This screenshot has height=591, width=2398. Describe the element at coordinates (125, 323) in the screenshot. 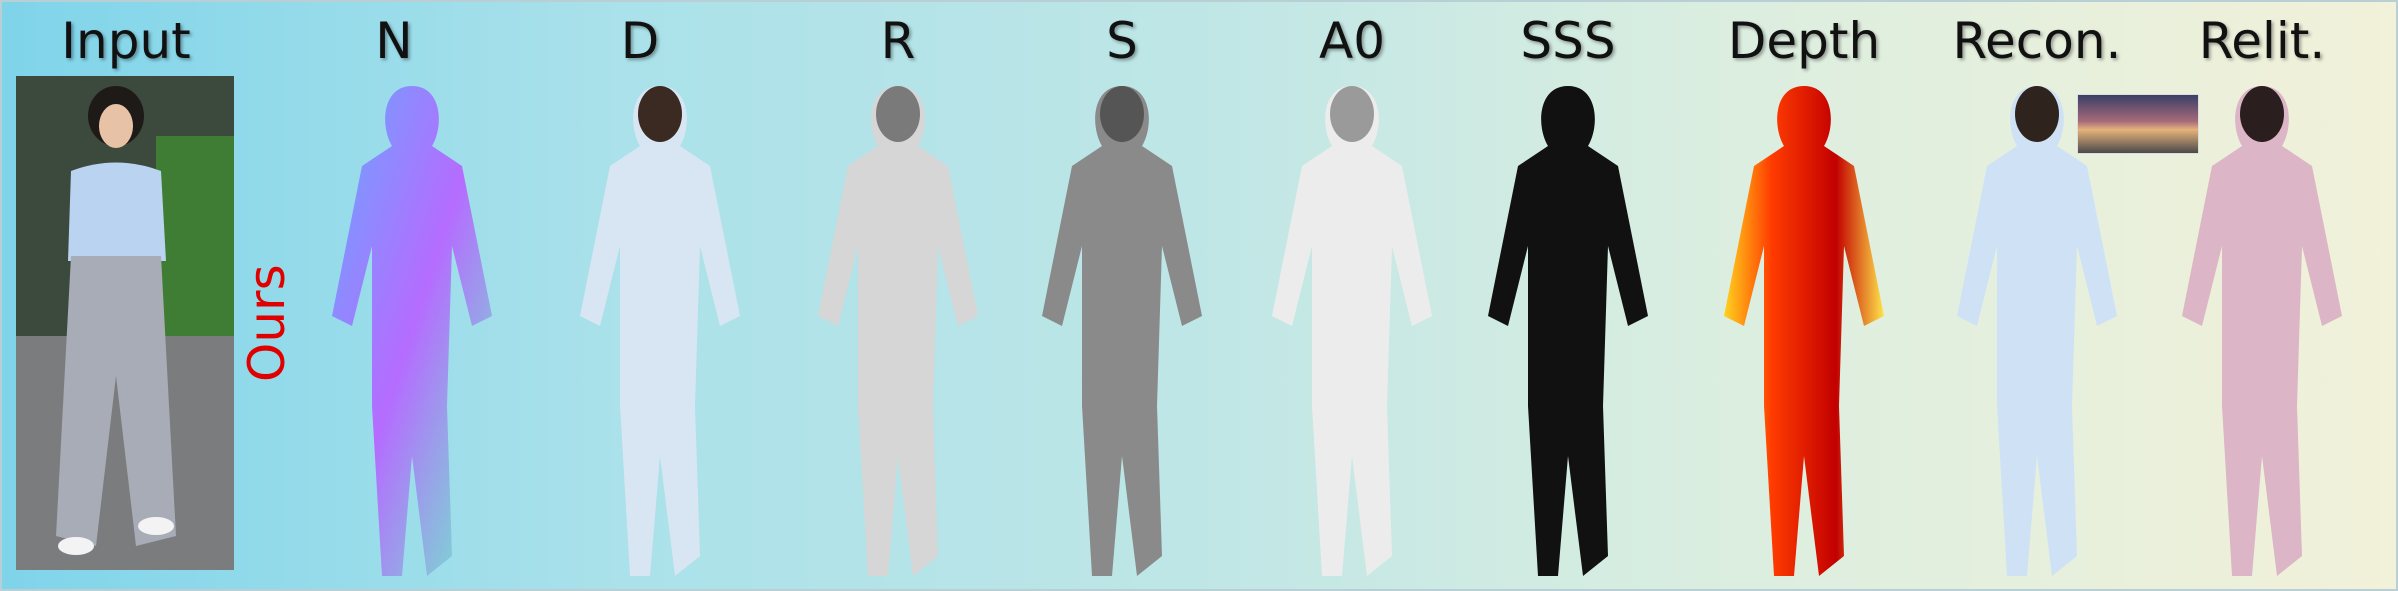

I see `input-photo` at that location.